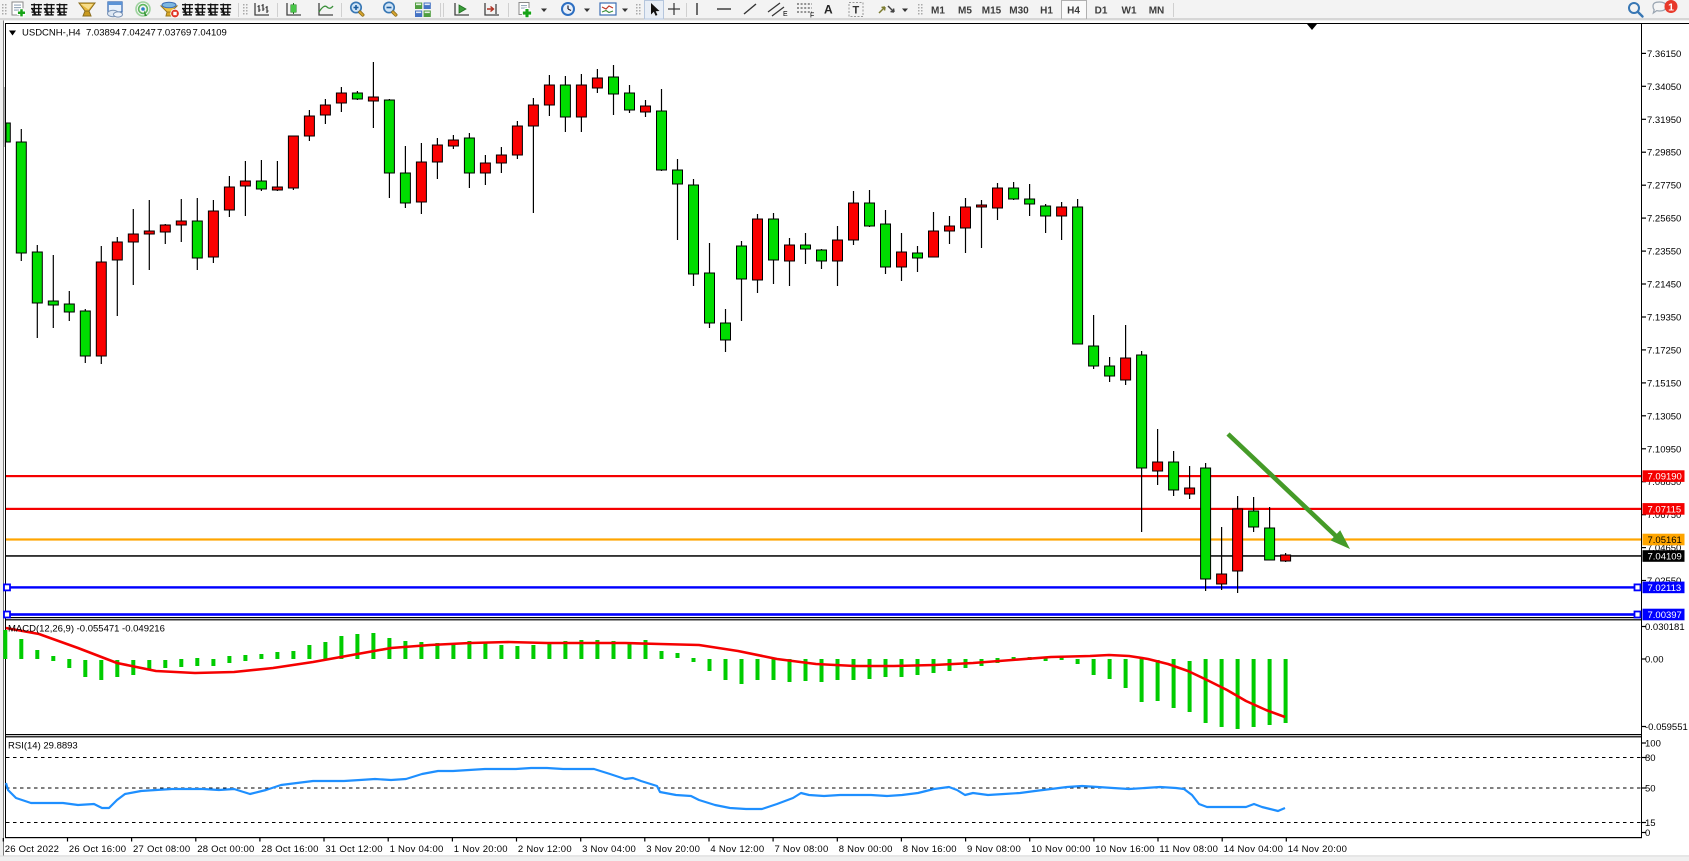  Describe the element at coordinates (1650, 789) in the screenshot. I see `svg-text: 50` at that location.